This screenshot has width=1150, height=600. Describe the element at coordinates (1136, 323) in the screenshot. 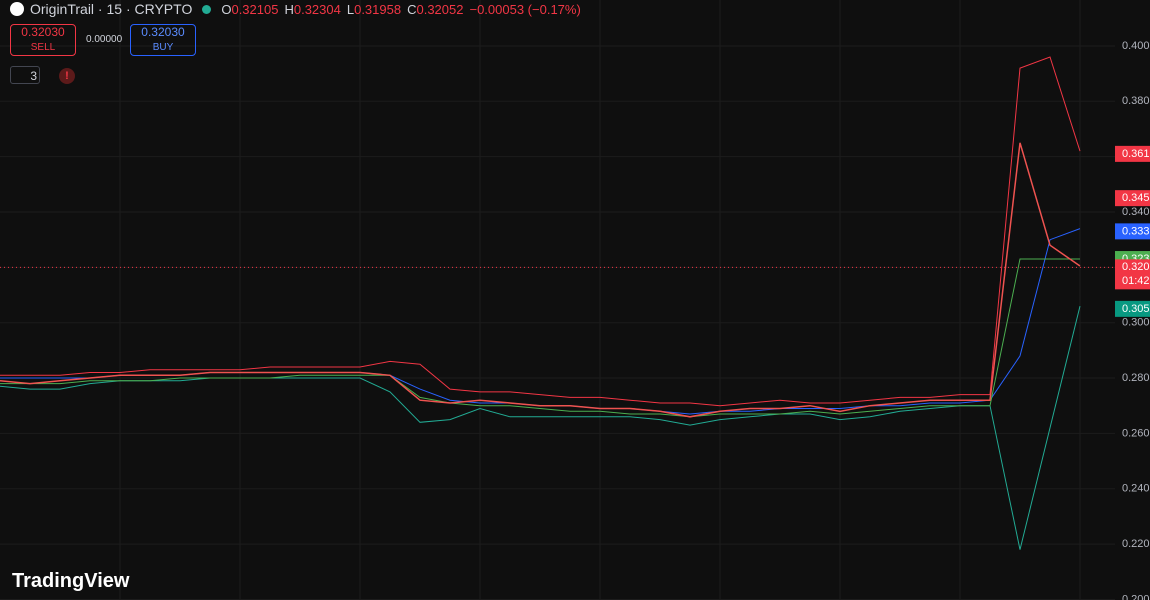

I see `y-tick-label: 0.300` at that location.